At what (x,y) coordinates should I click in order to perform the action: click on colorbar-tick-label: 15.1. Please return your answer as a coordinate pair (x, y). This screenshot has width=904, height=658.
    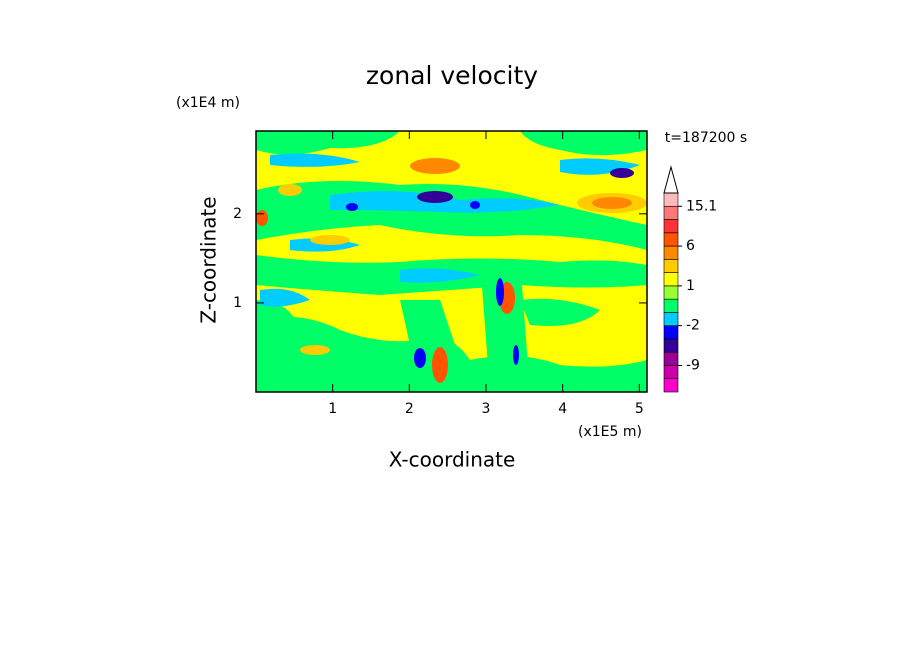
    Looking at the image, I should click on (701, 206).